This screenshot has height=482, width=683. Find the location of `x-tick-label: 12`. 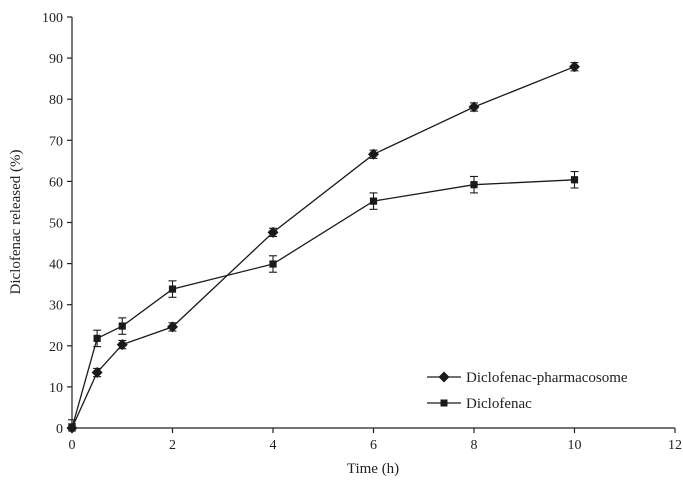

x-tick-label: 12 is located at coordinates (675, 445).